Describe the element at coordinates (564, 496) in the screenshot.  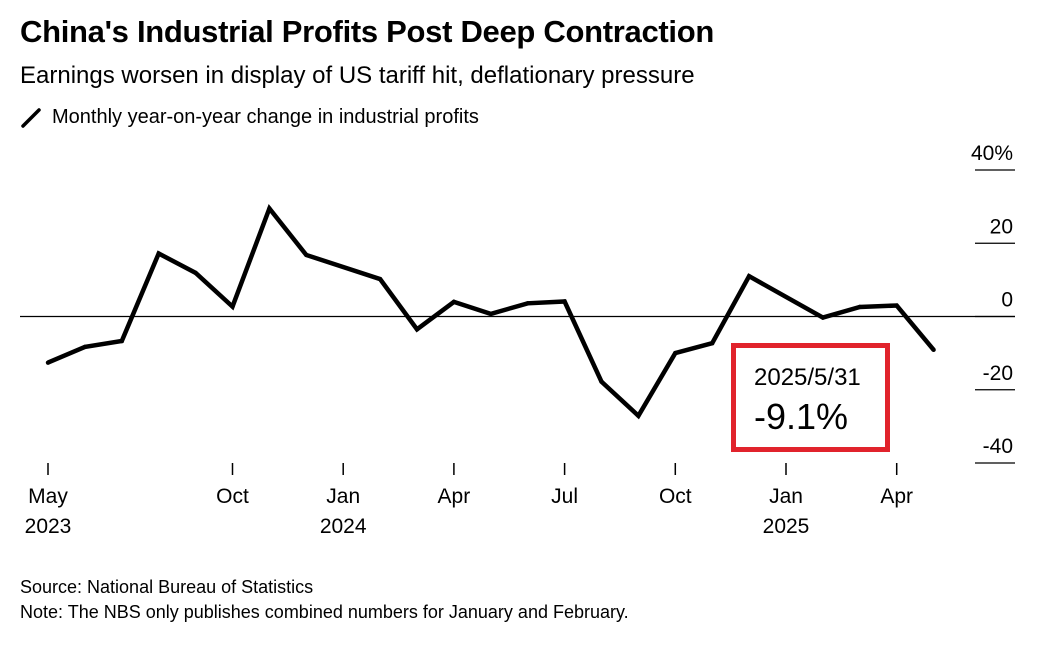
I see `x-tick-label: Jul` at that location.